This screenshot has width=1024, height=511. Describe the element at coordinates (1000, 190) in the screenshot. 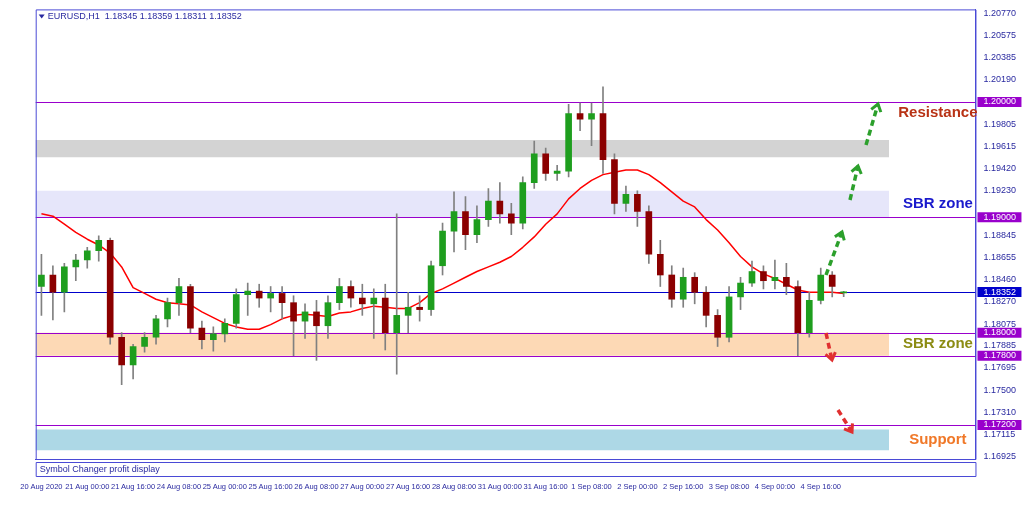

I see `y-tick-label: 1.19230` at that location.